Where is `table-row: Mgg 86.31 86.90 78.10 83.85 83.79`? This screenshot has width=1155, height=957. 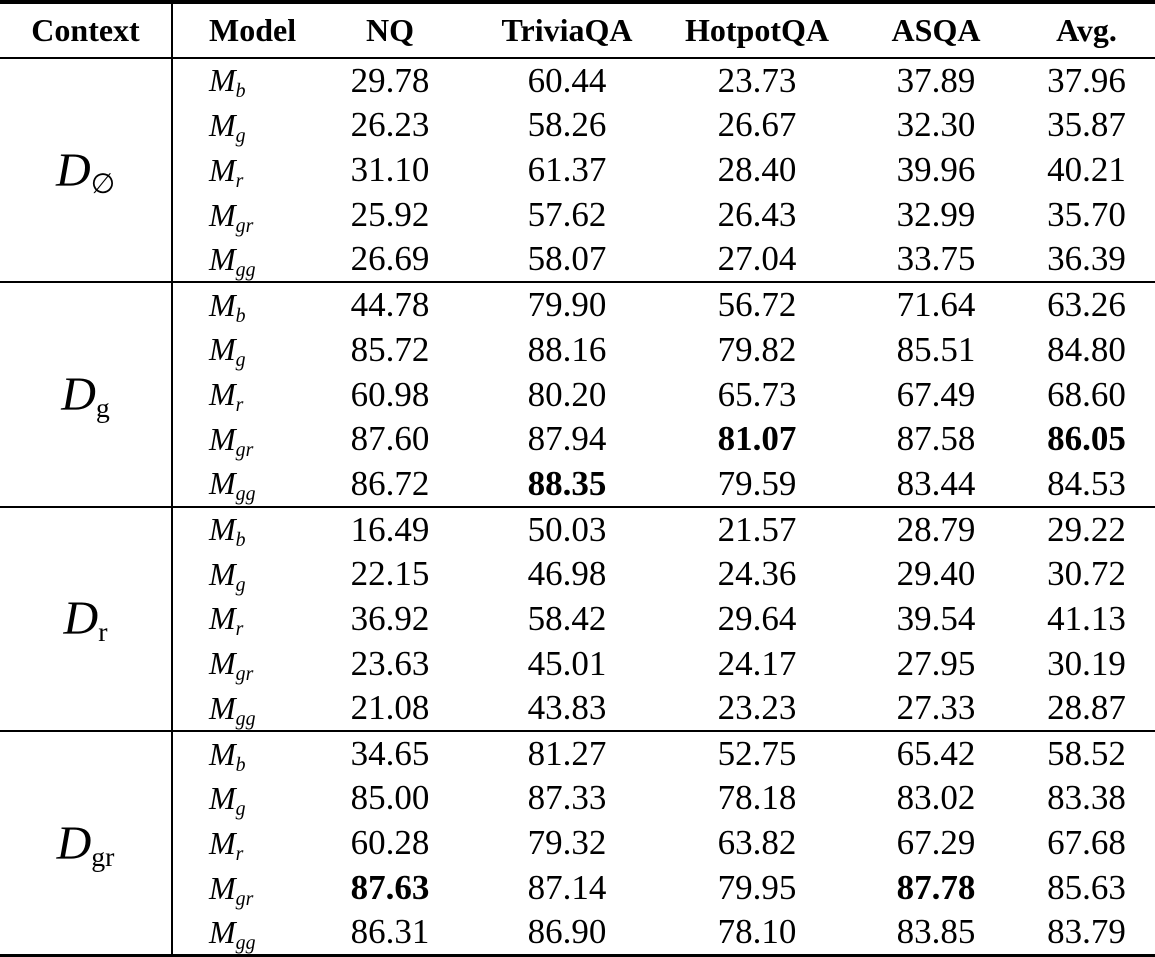 table-row: Mgg 86.31 86.90 78.10 83.85 83.79 is located at coordinates (577, 933).